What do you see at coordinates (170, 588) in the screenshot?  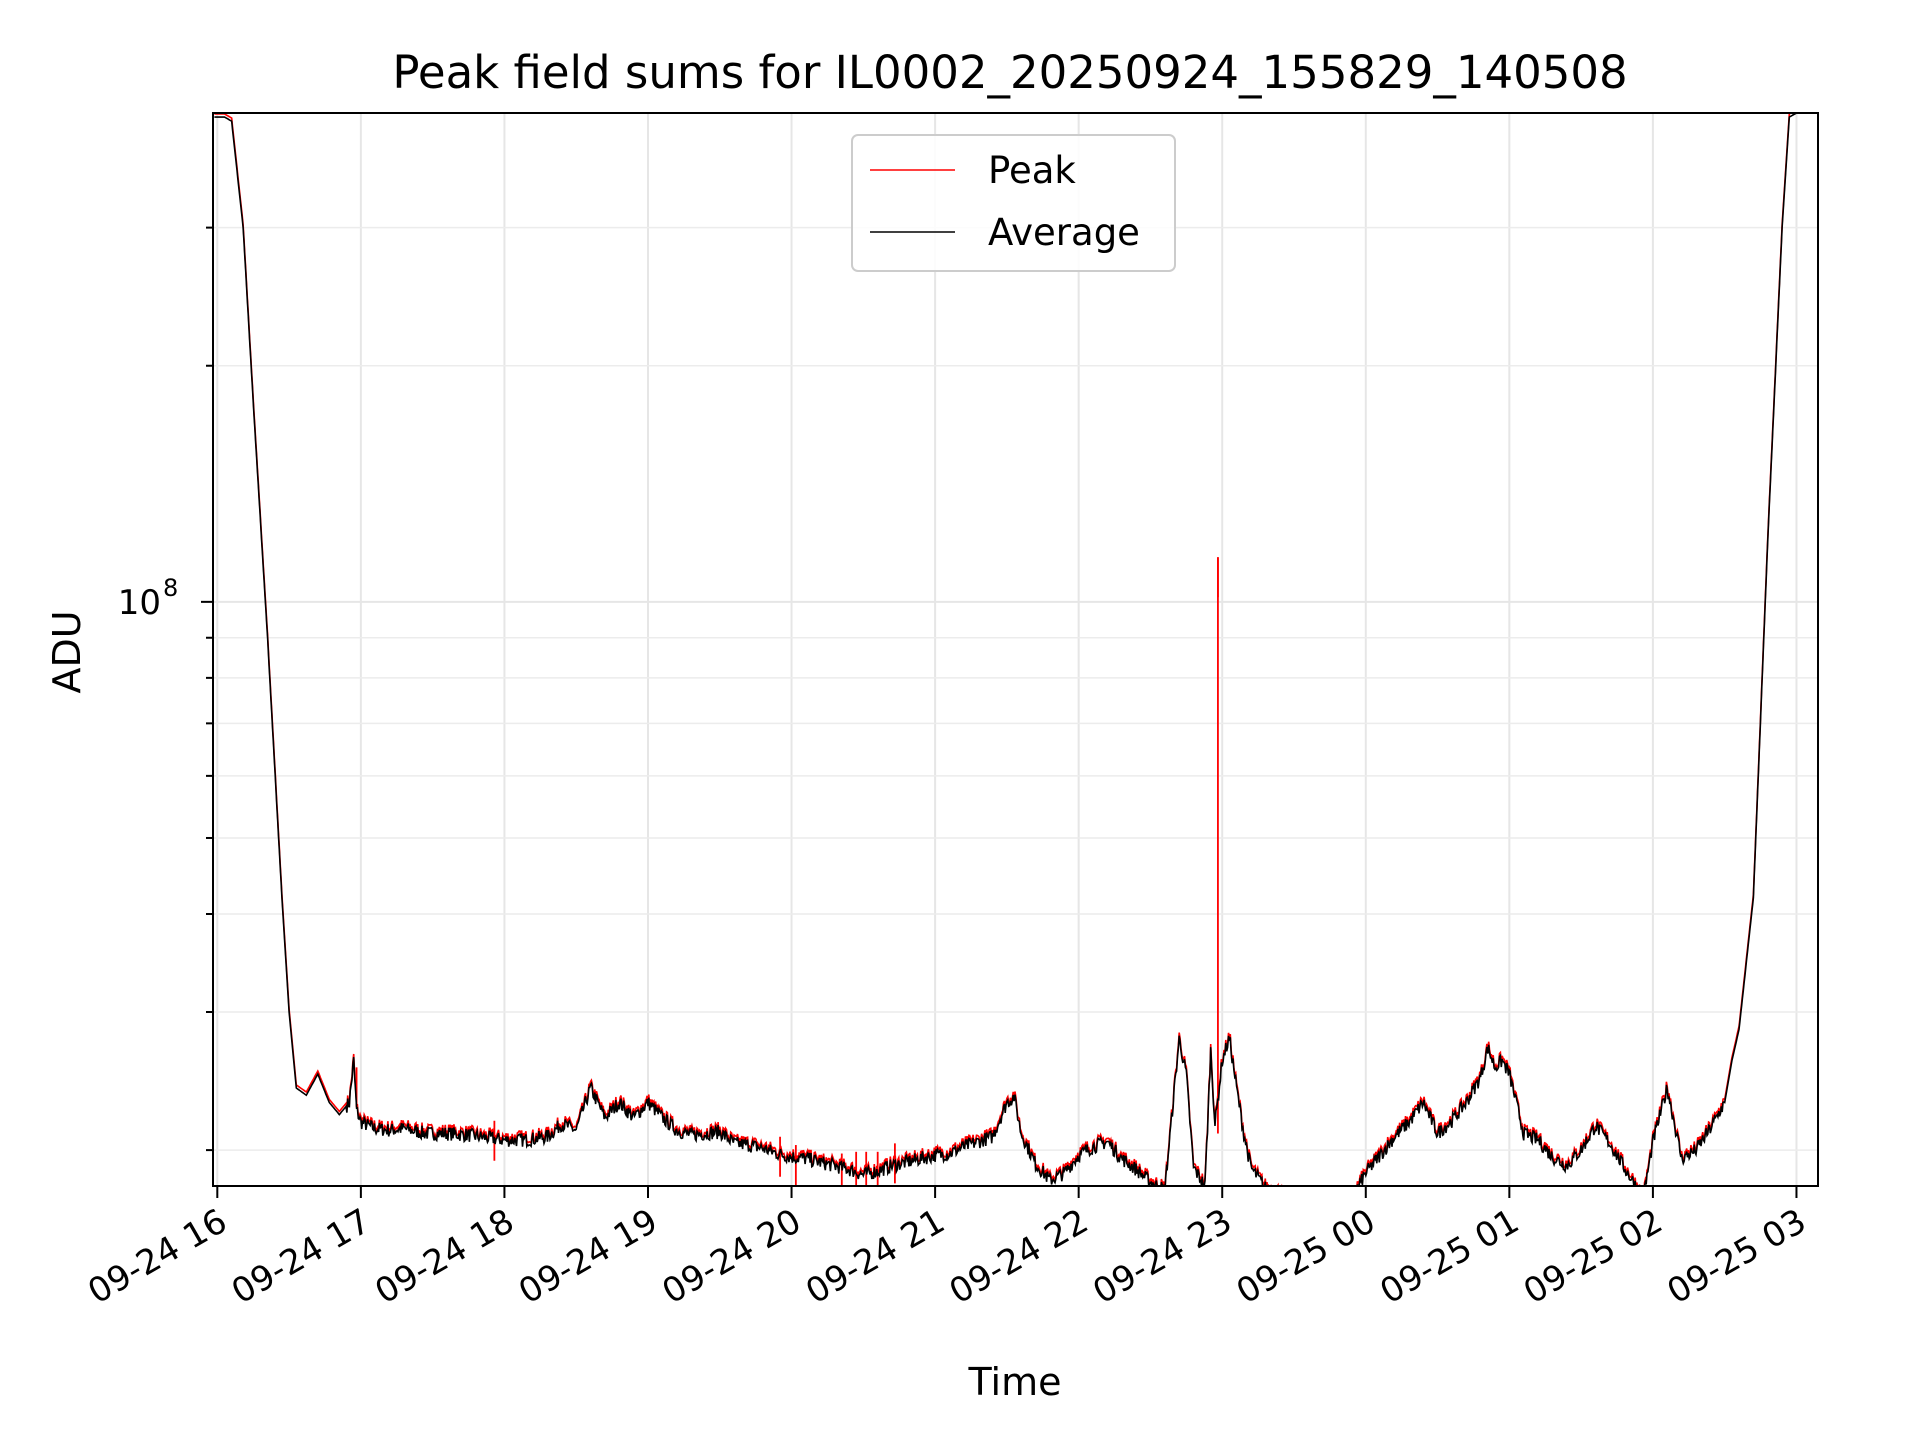 I see `y-tick-label-exponent: 8` at bounding box center [170, 588].